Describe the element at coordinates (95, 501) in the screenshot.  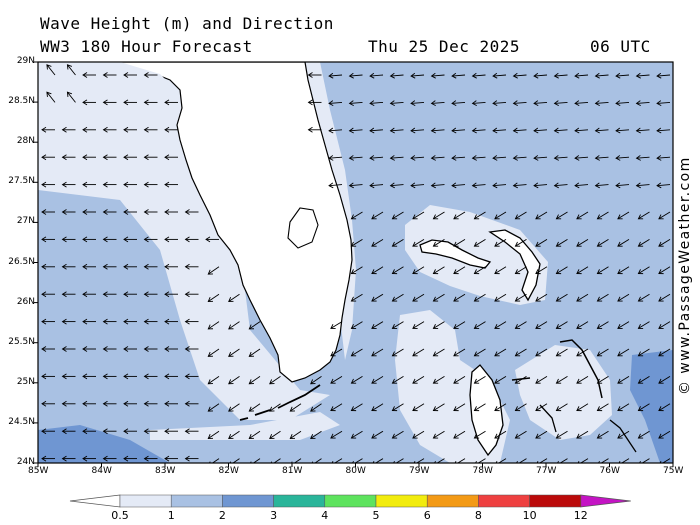
I see `colorbar-low-end` at that location.